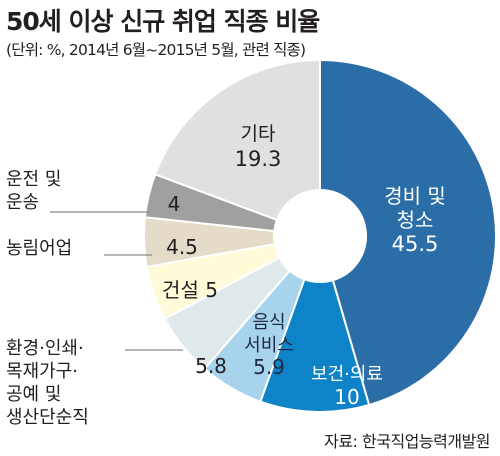 This screenshot has width=500, height=456. I want to click on outside-category-label: 목재가구·, so click(42, 371).